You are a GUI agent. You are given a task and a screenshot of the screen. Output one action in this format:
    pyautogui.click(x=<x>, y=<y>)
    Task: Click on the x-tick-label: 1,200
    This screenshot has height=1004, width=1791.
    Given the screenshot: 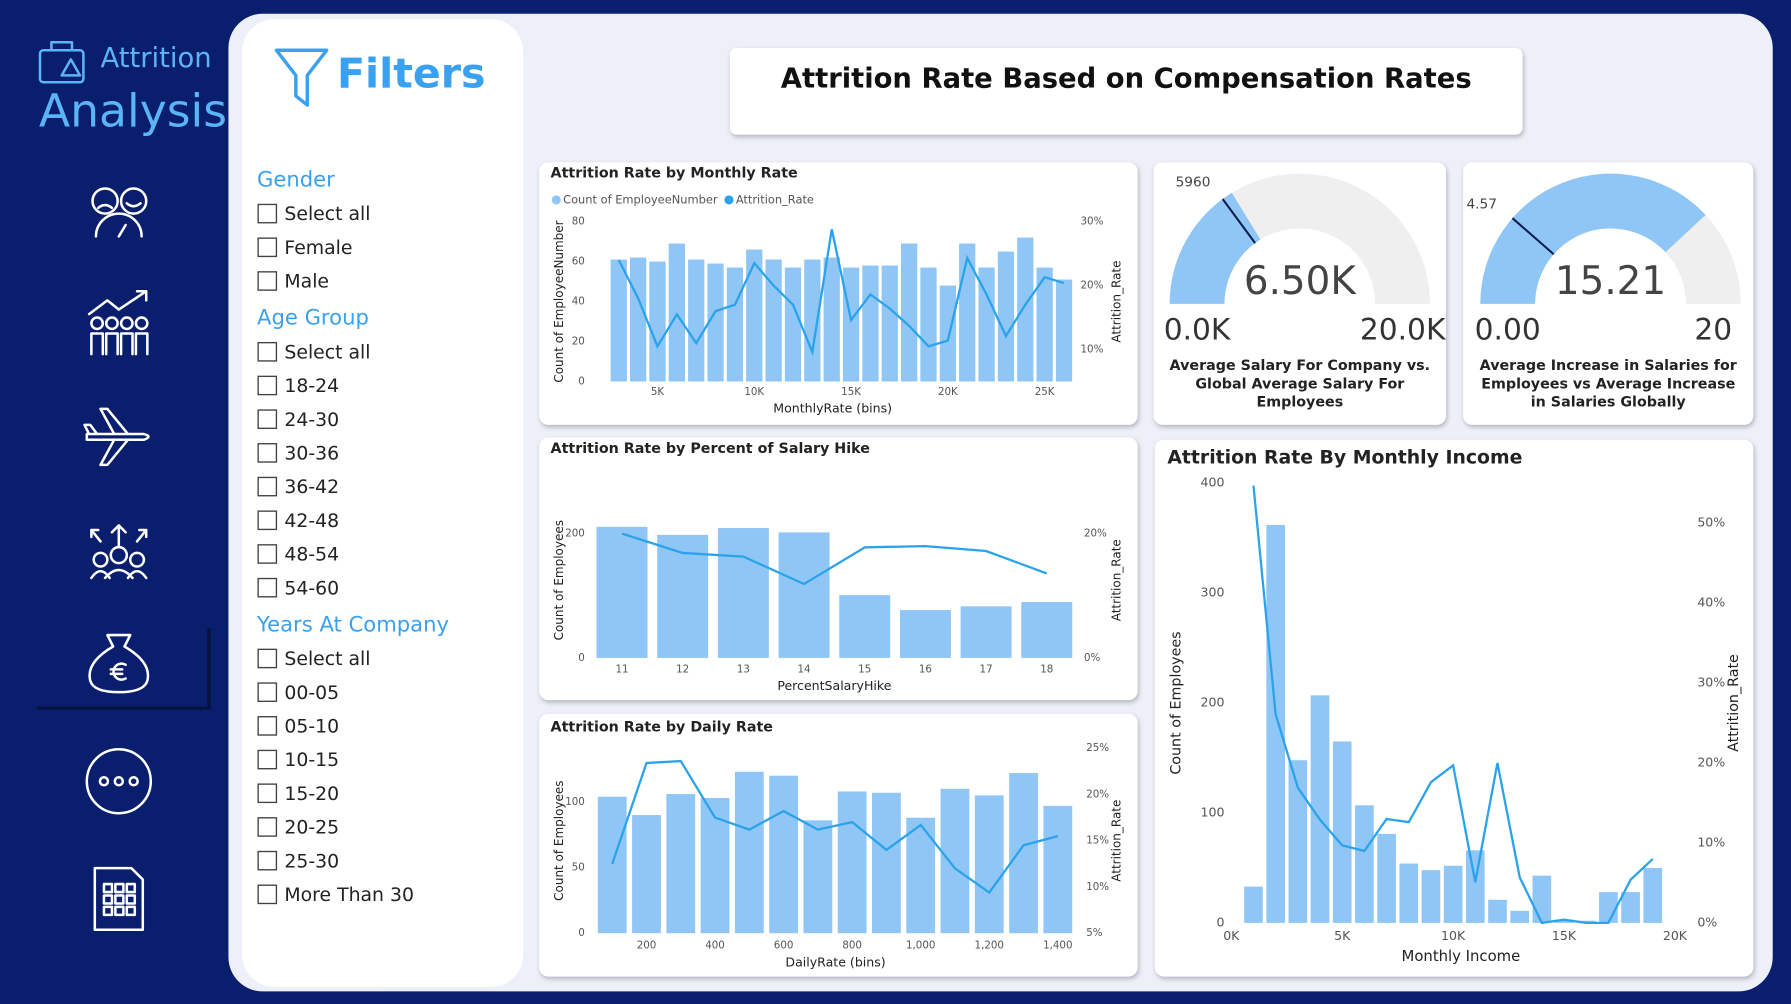 What is the action you would take?
    pyautogui.click(x=989, y=946)
    